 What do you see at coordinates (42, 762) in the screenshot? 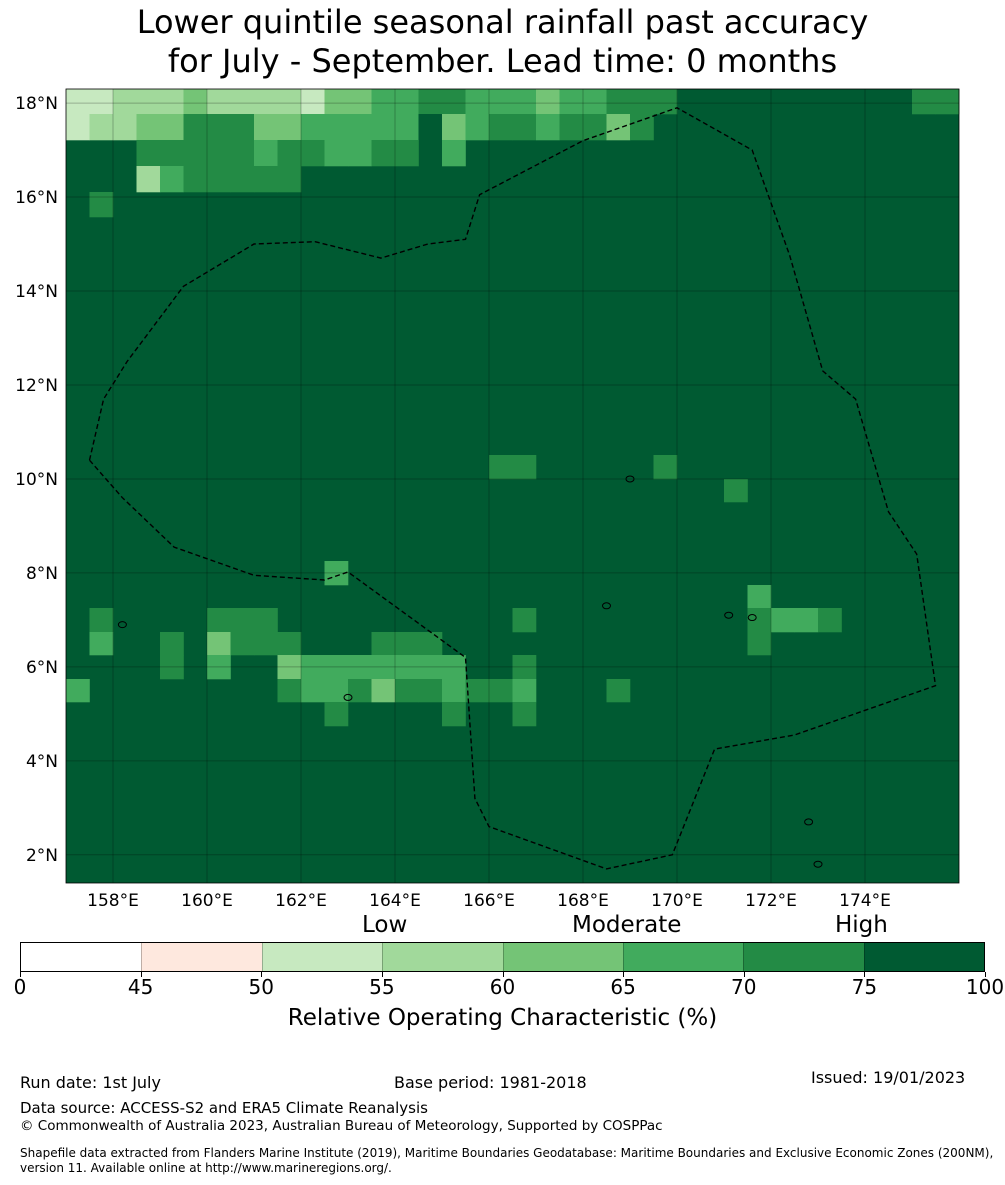
I see `lat-tick-label: 4°N` at bounding box center [42, 762].